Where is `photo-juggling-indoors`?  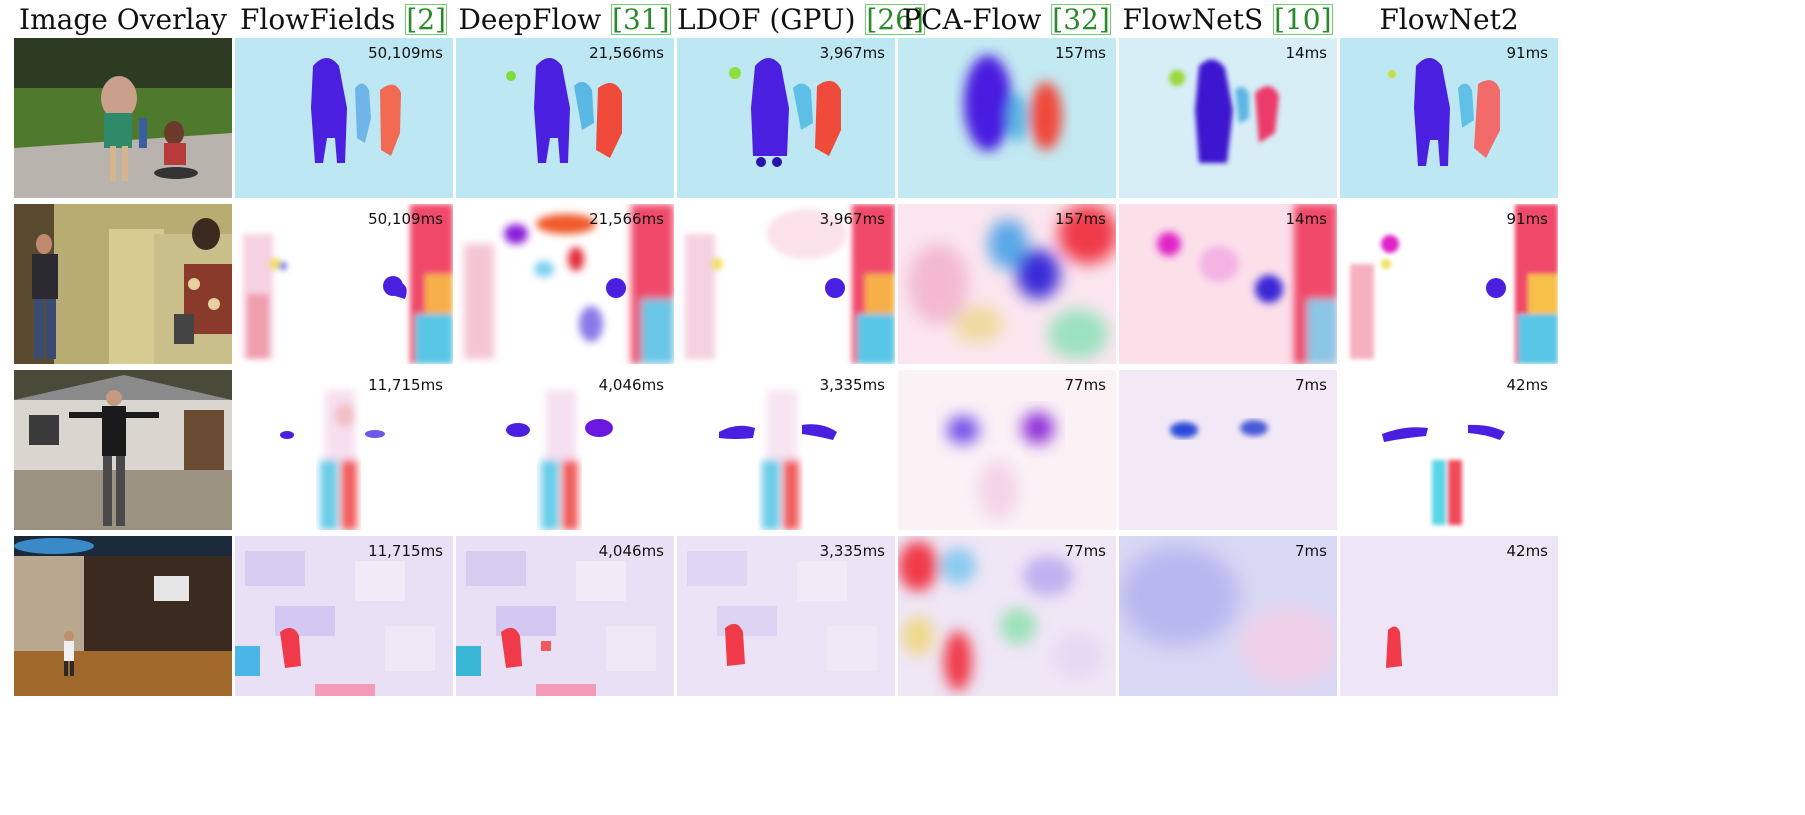 photo-juggling-indoors is located at coordinates (123, 284).